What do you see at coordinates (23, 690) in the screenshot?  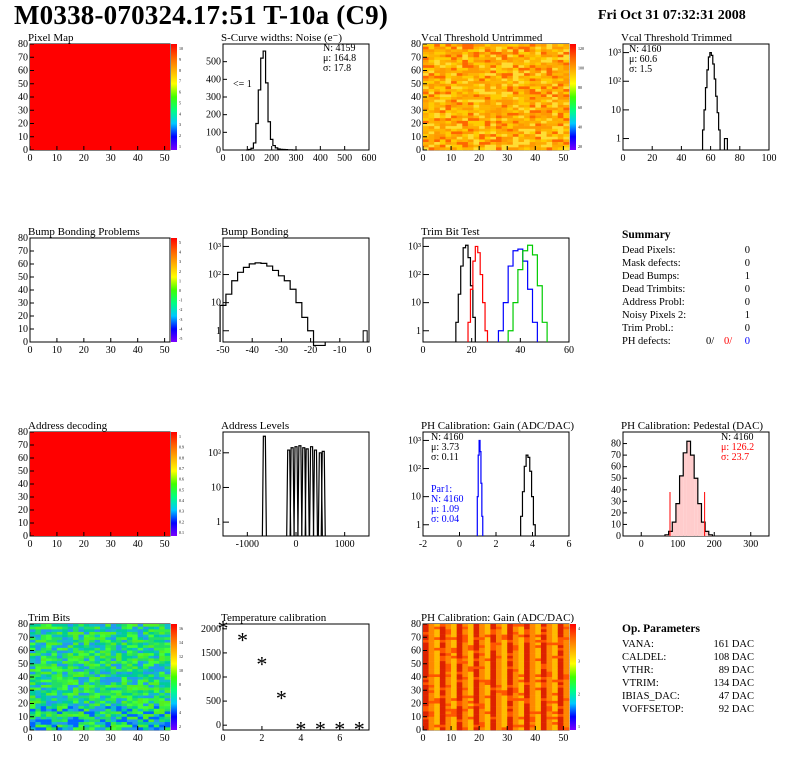 I see `y-tick-label: 30` at bounding box center [23, 690].